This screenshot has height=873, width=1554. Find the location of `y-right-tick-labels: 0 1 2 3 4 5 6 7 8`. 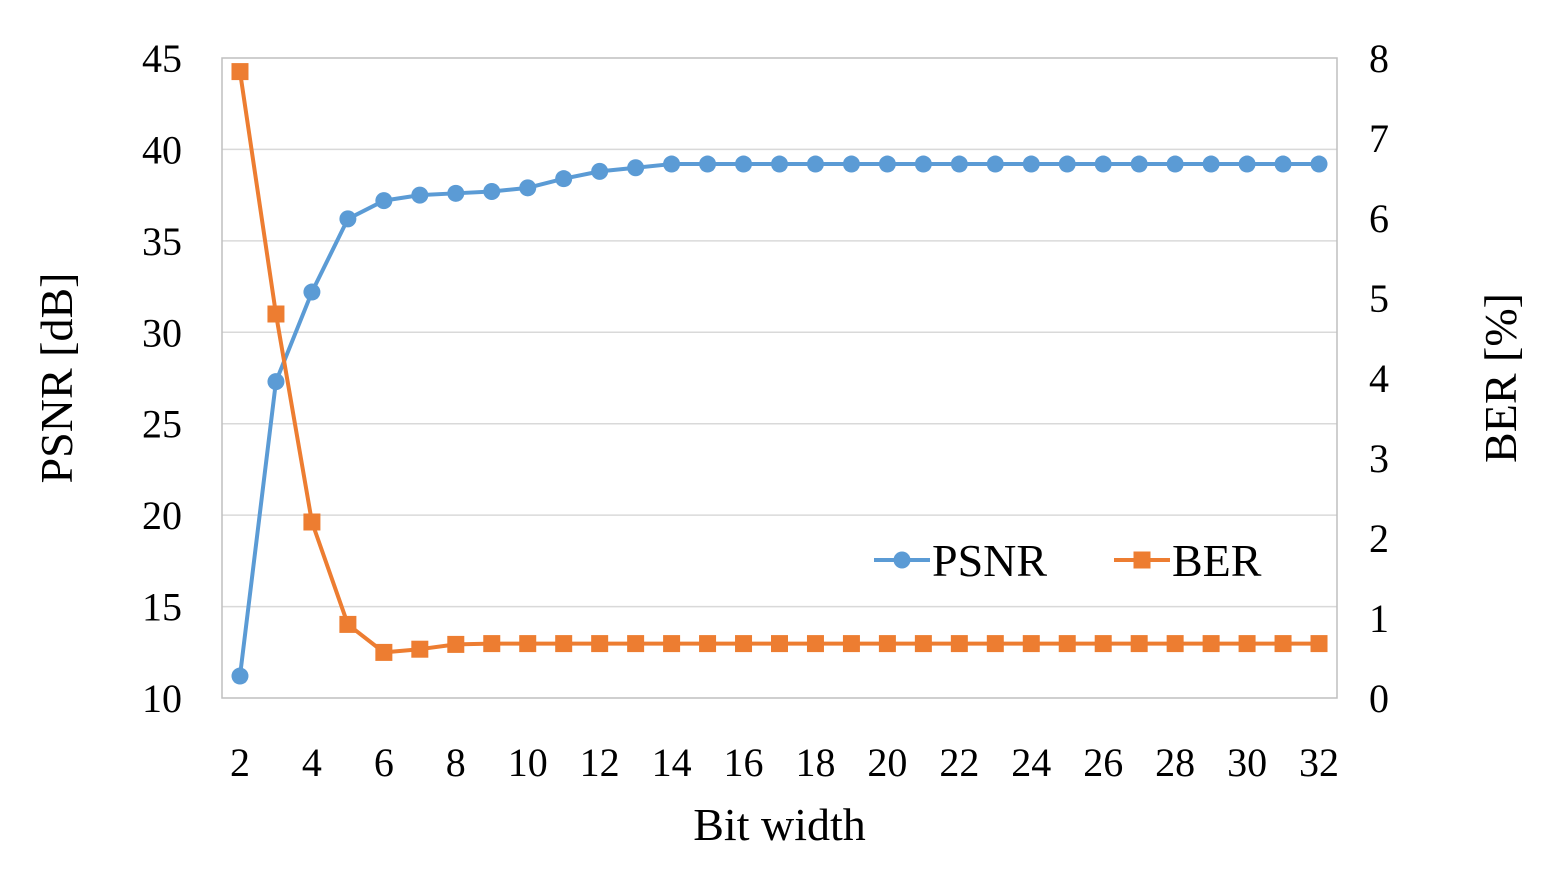

y-right-tick-labels: 0 1 2 3 4 5 6 7 8 is located at coordinates (1379, 378).